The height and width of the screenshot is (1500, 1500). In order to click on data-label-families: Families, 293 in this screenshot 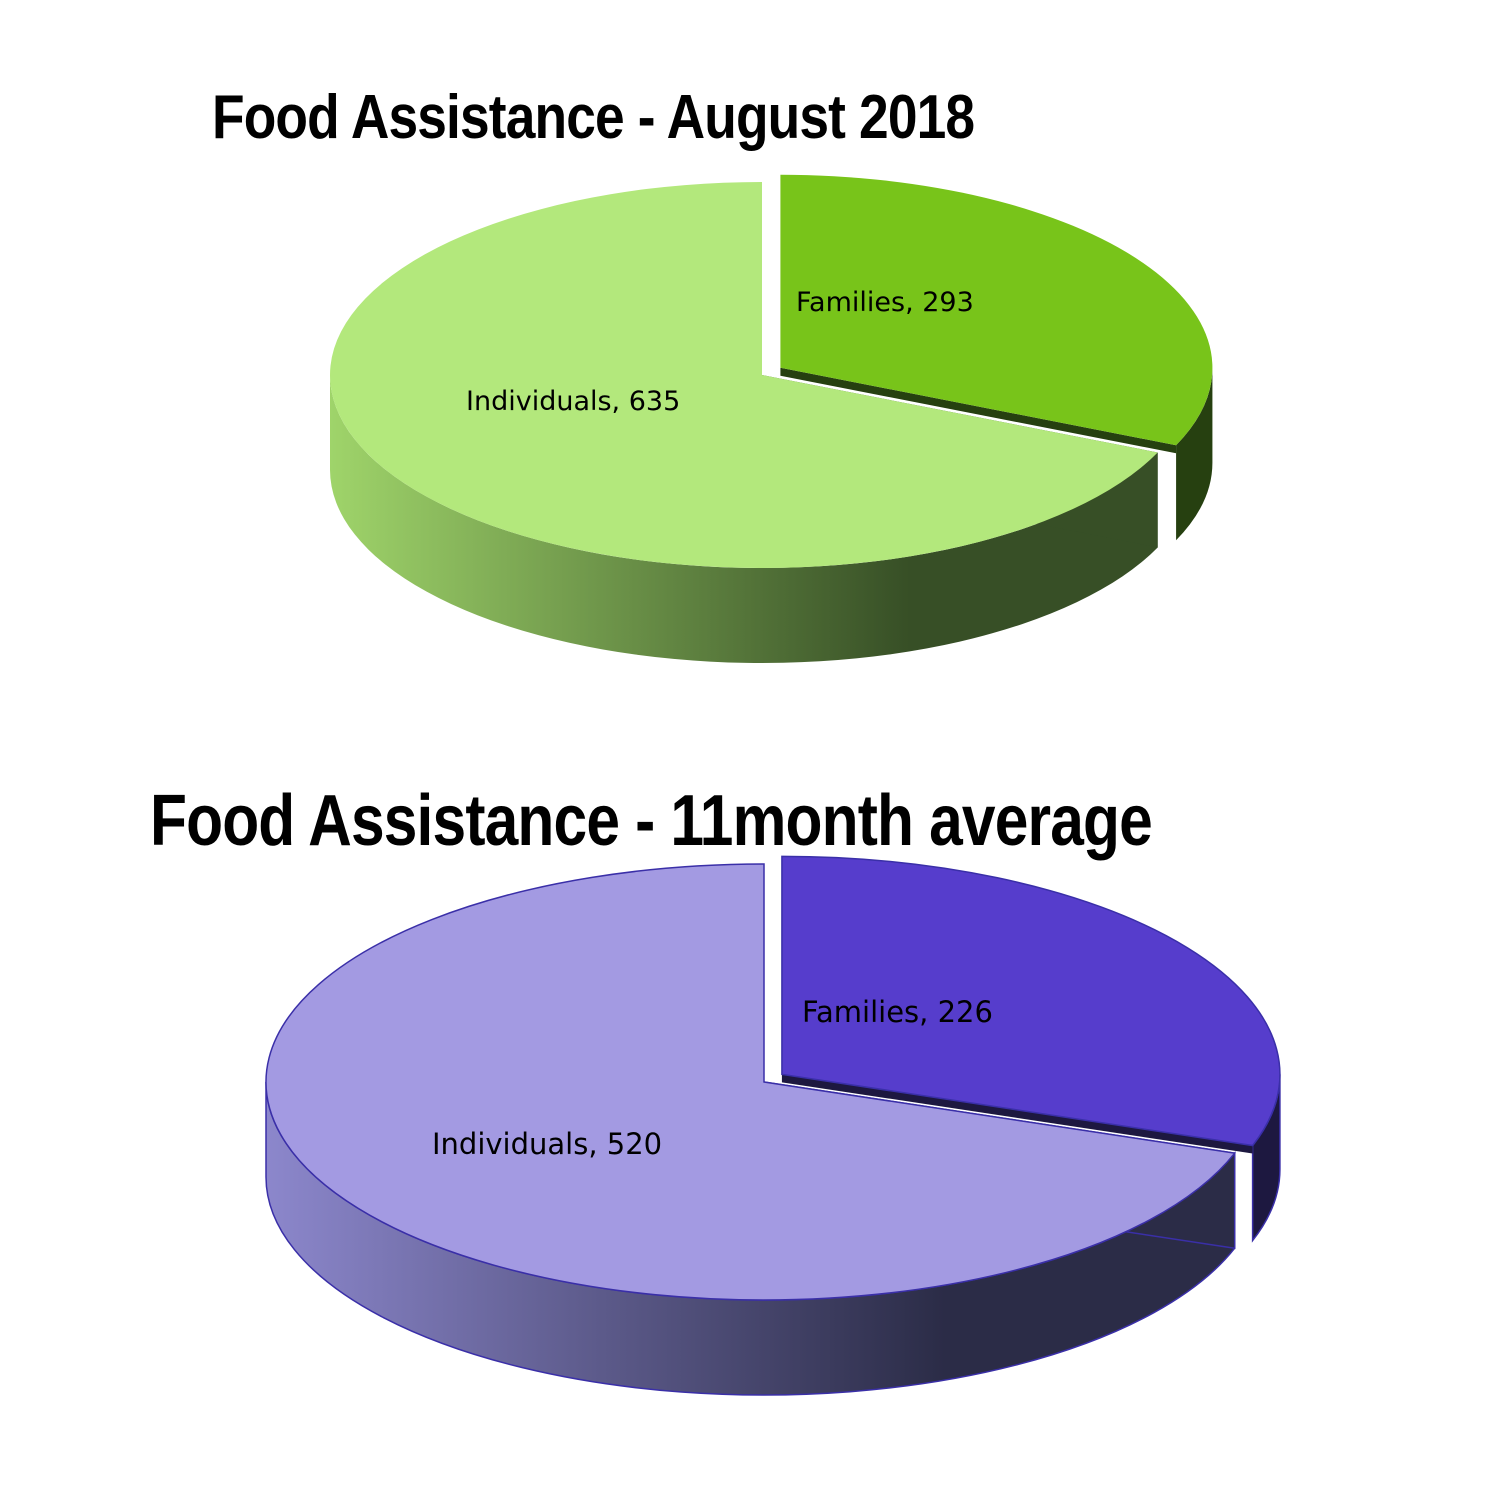, I will do `click(885, 302)`.